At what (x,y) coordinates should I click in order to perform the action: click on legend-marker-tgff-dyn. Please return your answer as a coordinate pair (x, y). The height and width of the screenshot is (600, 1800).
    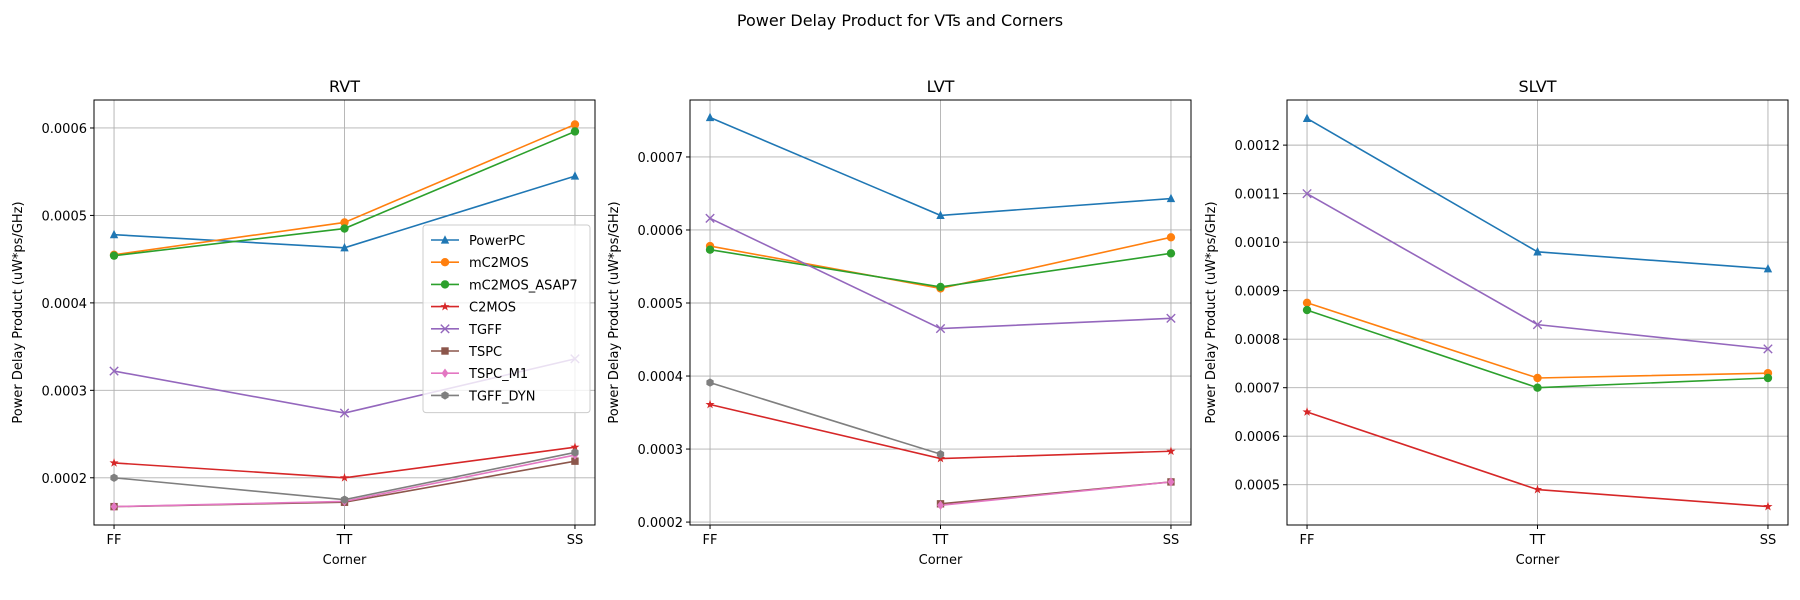
    Looking at the image, I should click on (445, 395).